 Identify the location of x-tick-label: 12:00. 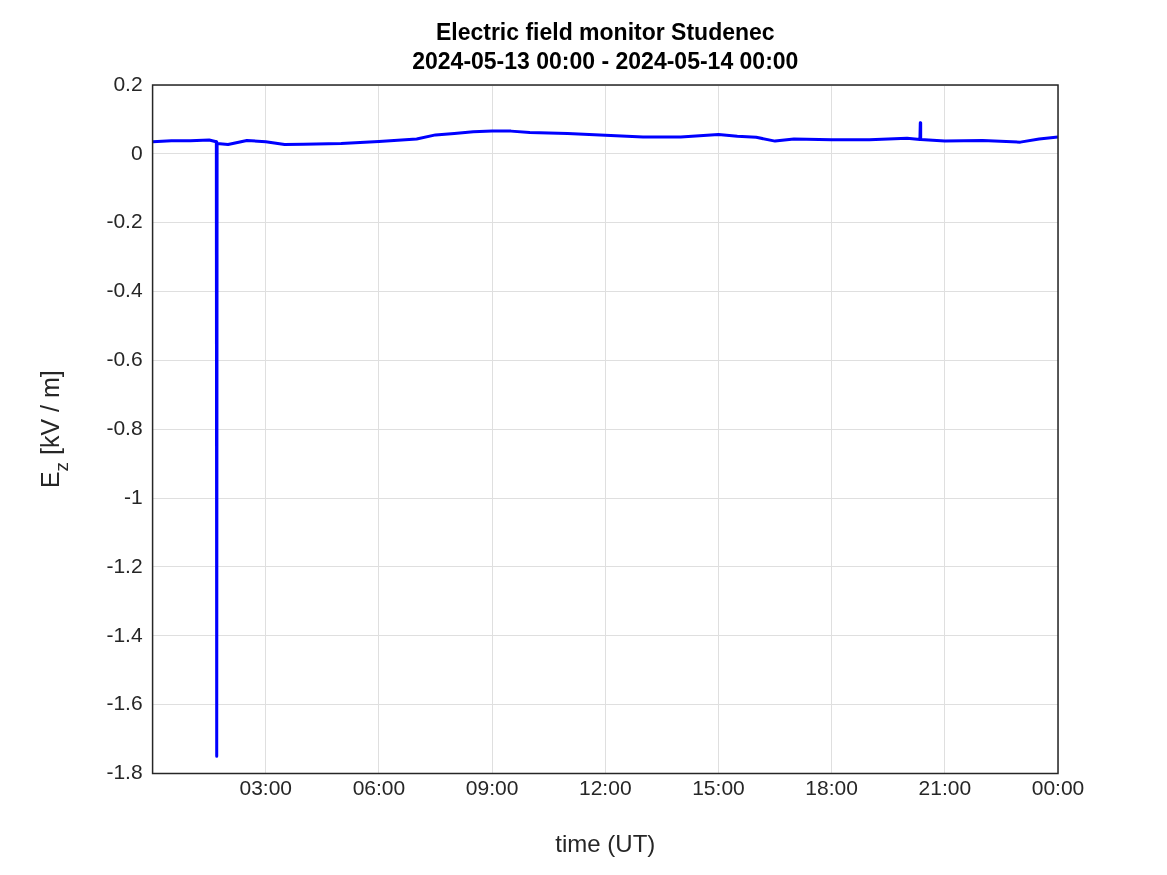
(605, 787).